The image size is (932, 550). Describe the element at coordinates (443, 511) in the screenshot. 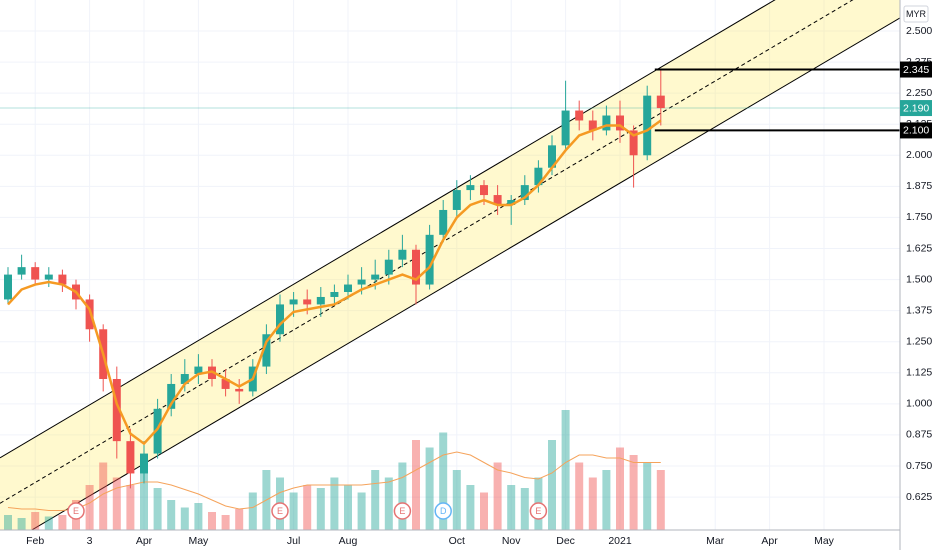

I see `event-label: D` at that location.